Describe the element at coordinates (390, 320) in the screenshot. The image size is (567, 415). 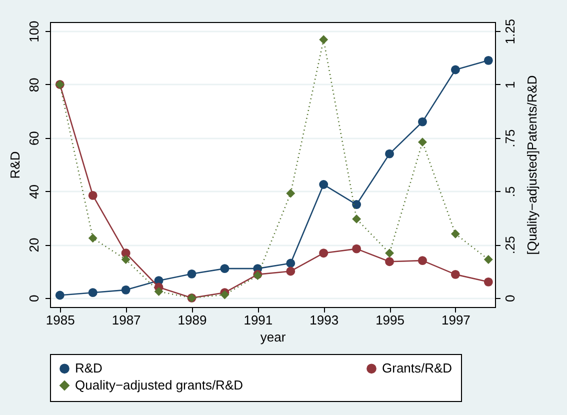
I see `x-tick-label: 1995` at that location.